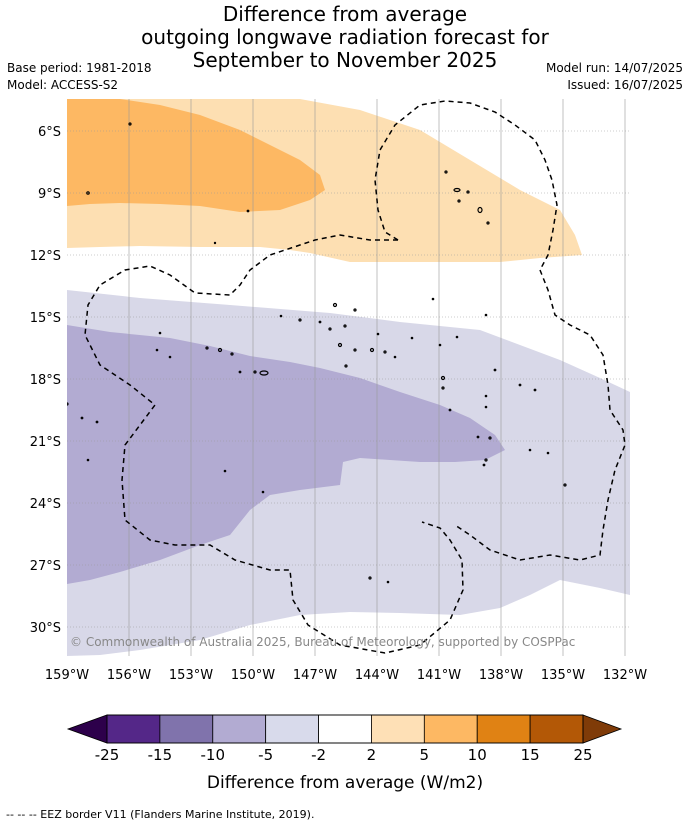 This screenshot has height=827, width=690. What do you see at coordinates (466, 185) in the screenshot?
I see `eez-border-marquesas` at bounding box center [466, 185].